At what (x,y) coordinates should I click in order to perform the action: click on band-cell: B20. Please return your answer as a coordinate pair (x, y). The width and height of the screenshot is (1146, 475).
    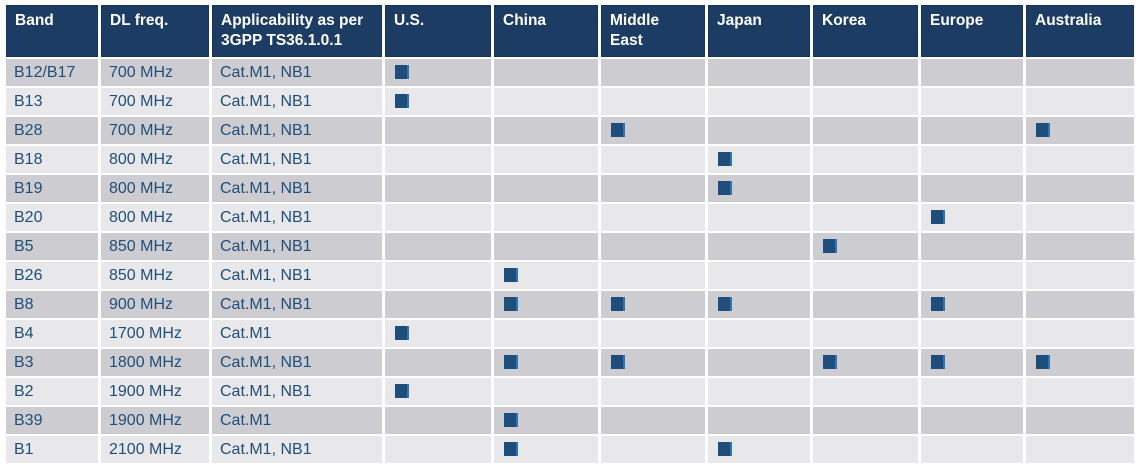
    Looking at the image, I should click on (52, 217).